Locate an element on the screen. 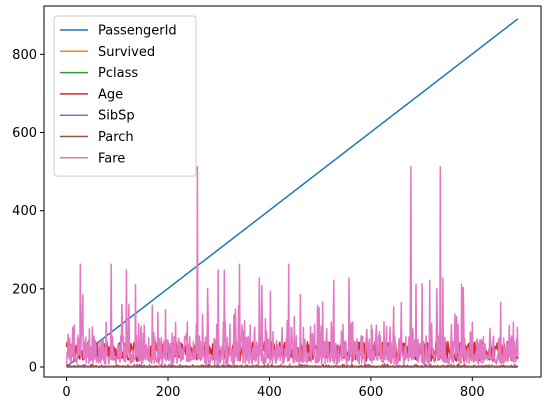  legend-label-parch: Parch is located at coordinates (116, 137).